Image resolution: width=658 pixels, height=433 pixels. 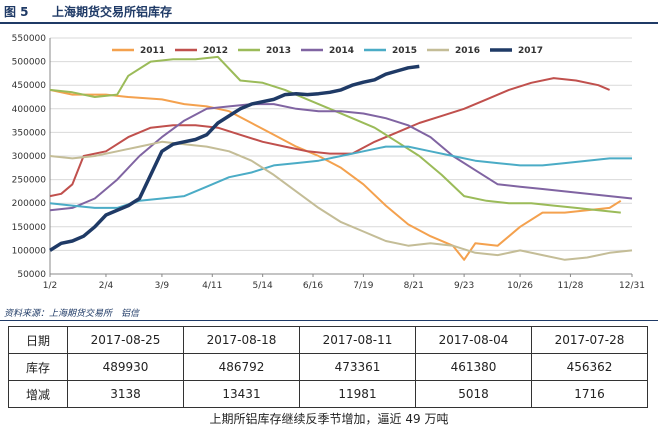 What do you see at coordinates (112, 12) in the screenshot?
I see `figure-title: 上海期货交易所铝库存` at bounding box center [112, 12].